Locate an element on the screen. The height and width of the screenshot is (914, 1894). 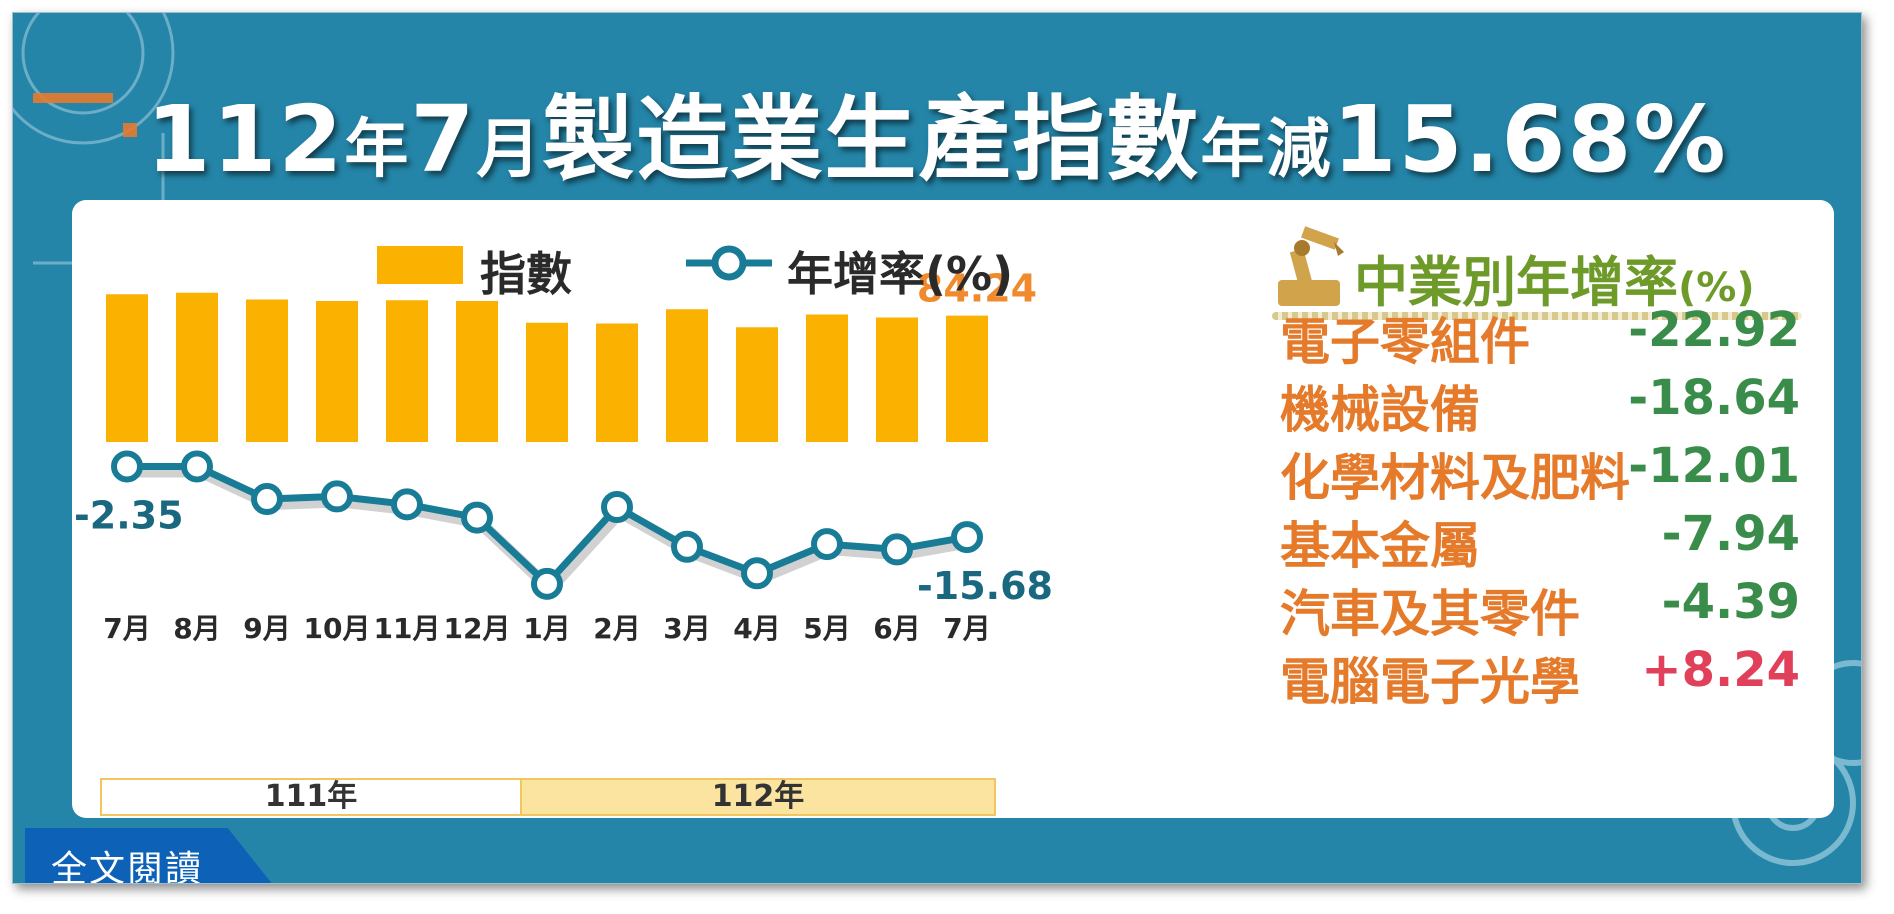
sector-name: 汽車及其零件 is located at coordinates (1430, 614).